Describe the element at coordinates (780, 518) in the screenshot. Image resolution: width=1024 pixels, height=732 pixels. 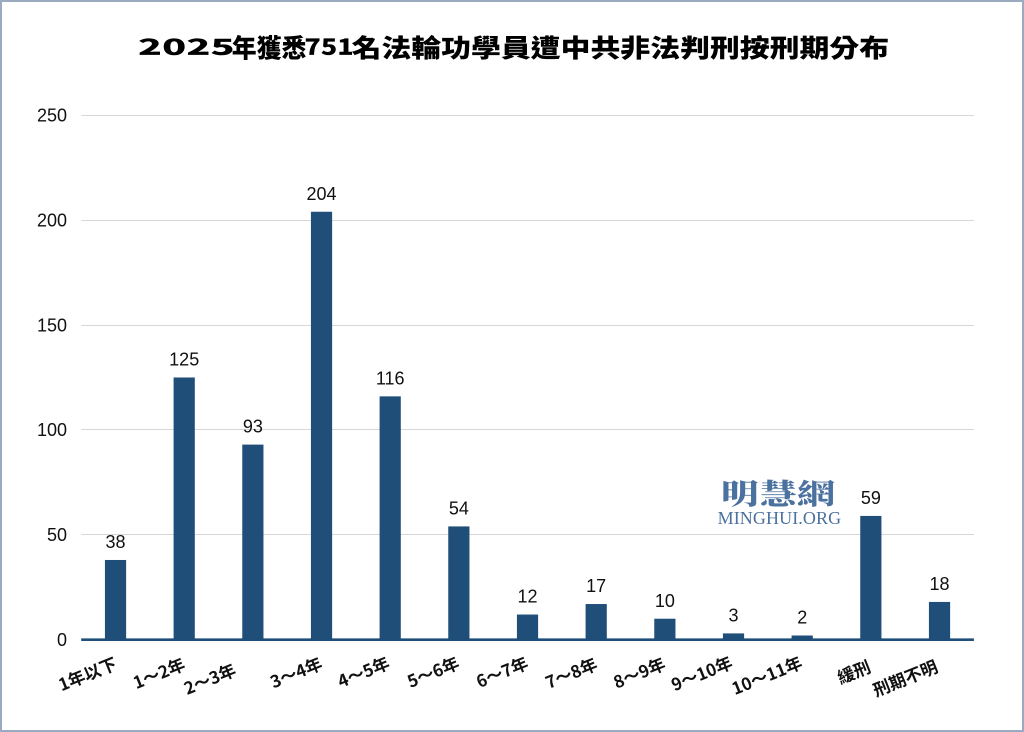
I see `svg-text: MINGHUI.ORG` at that location.